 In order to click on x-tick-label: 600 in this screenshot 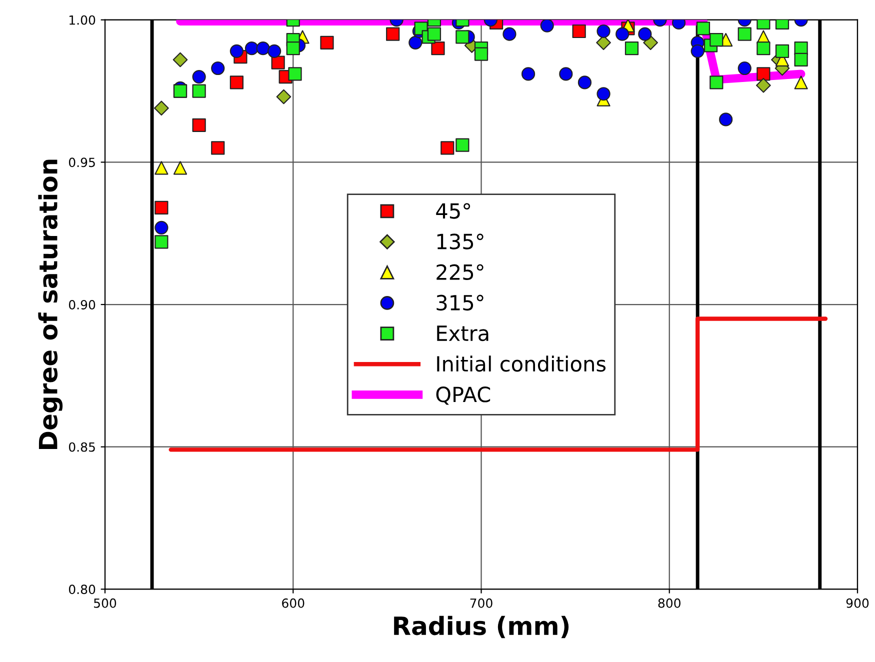, I will do `click(293, 603)`.